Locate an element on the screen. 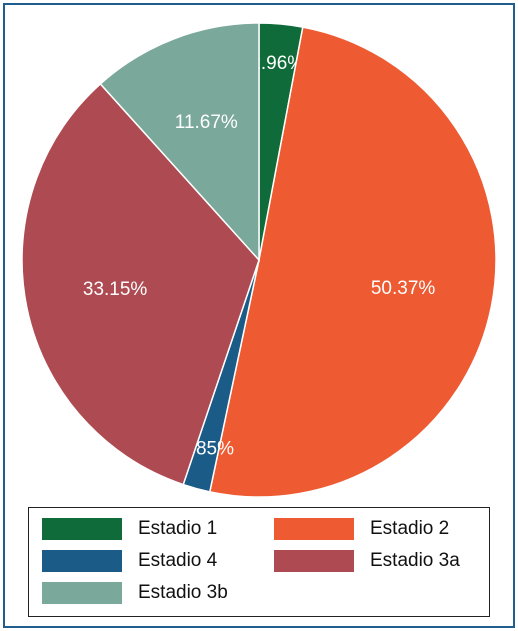 The image size is (518, 631). legend-label-estadio-3b: Estadio 3b is located at coordinates (183, 592).